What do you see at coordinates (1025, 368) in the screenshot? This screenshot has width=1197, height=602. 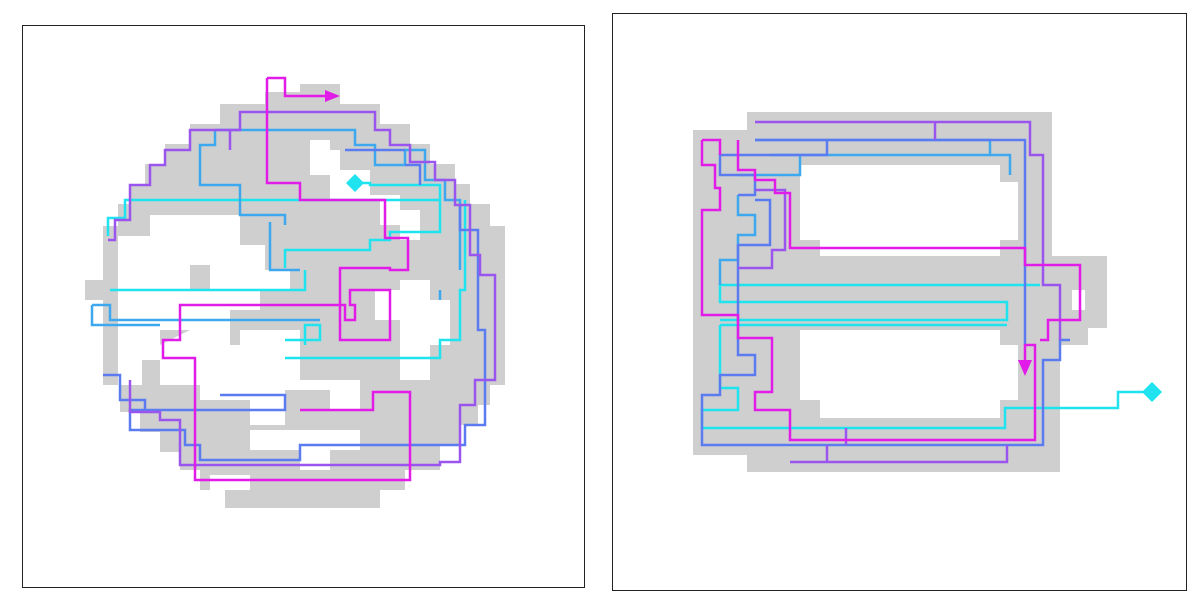 I see `arrow-down-icon` at bounding box center [1025, 368].